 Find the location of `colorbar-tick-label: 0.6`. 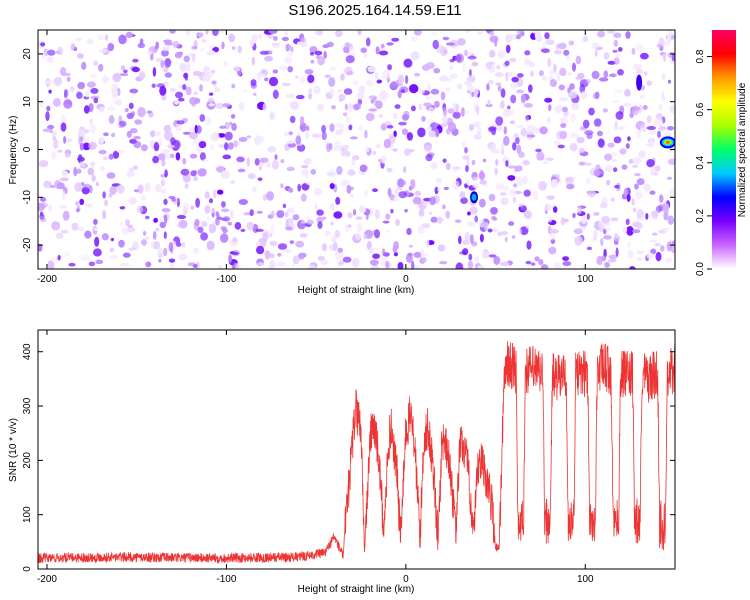

colorbar-tick-label: 0.6 is located at coordinates (700, 109).